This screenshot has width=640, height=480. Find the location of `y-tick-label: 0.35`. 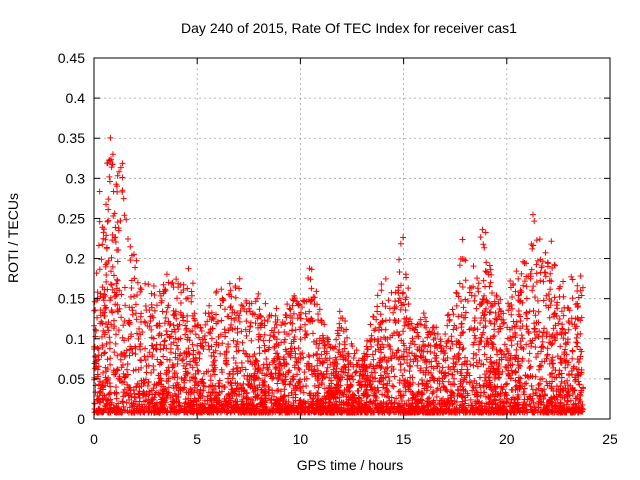

y-tick-label: 0.35 is located at coordinates (71, 138).